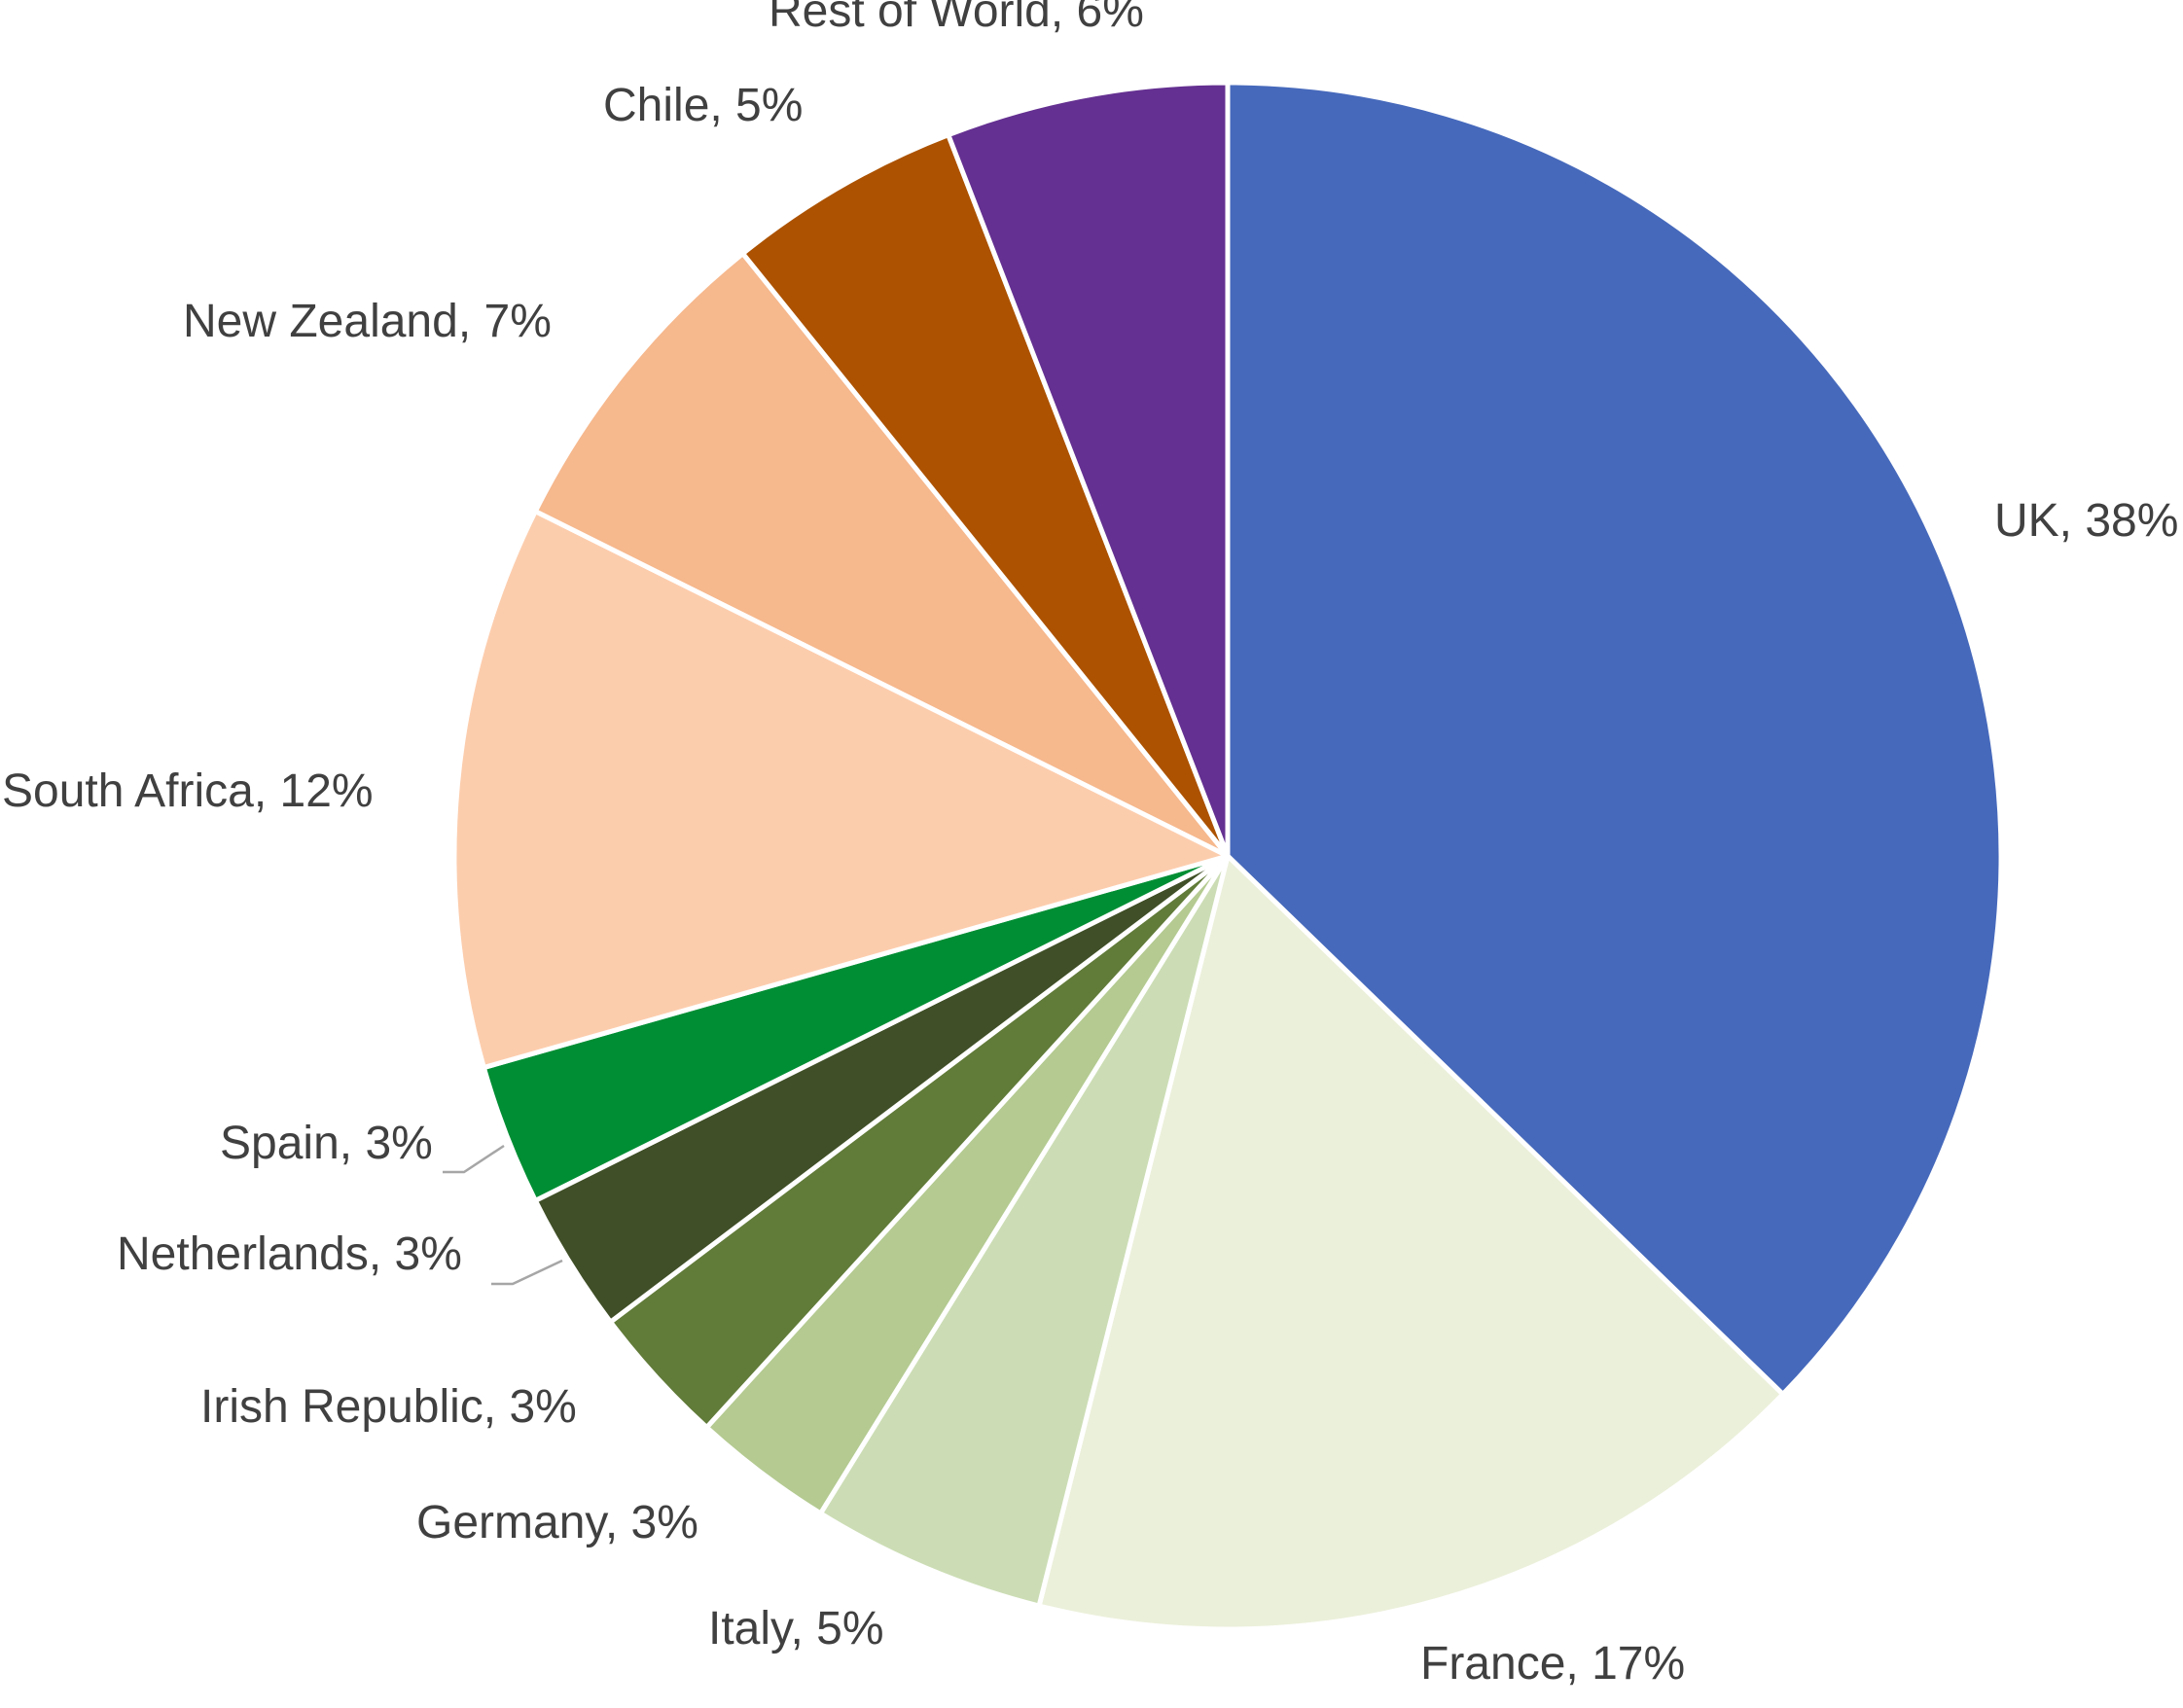 This screenshot has height=1708, width=2183. What do you see at coordinates (956, 18) in the screenshot?
I see `data-label-rest-of-world: Rest of World, 6%` at bounding box center [956, 18].